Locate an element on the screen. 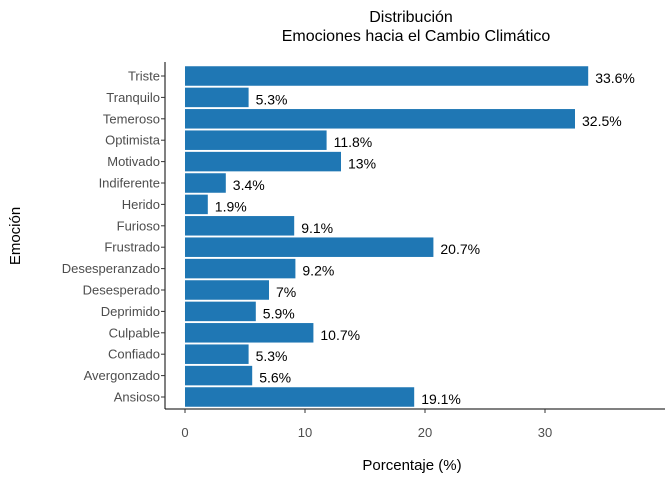 The image size is (672, 480). category-label: Culpable is located at coordinates (134, 332).